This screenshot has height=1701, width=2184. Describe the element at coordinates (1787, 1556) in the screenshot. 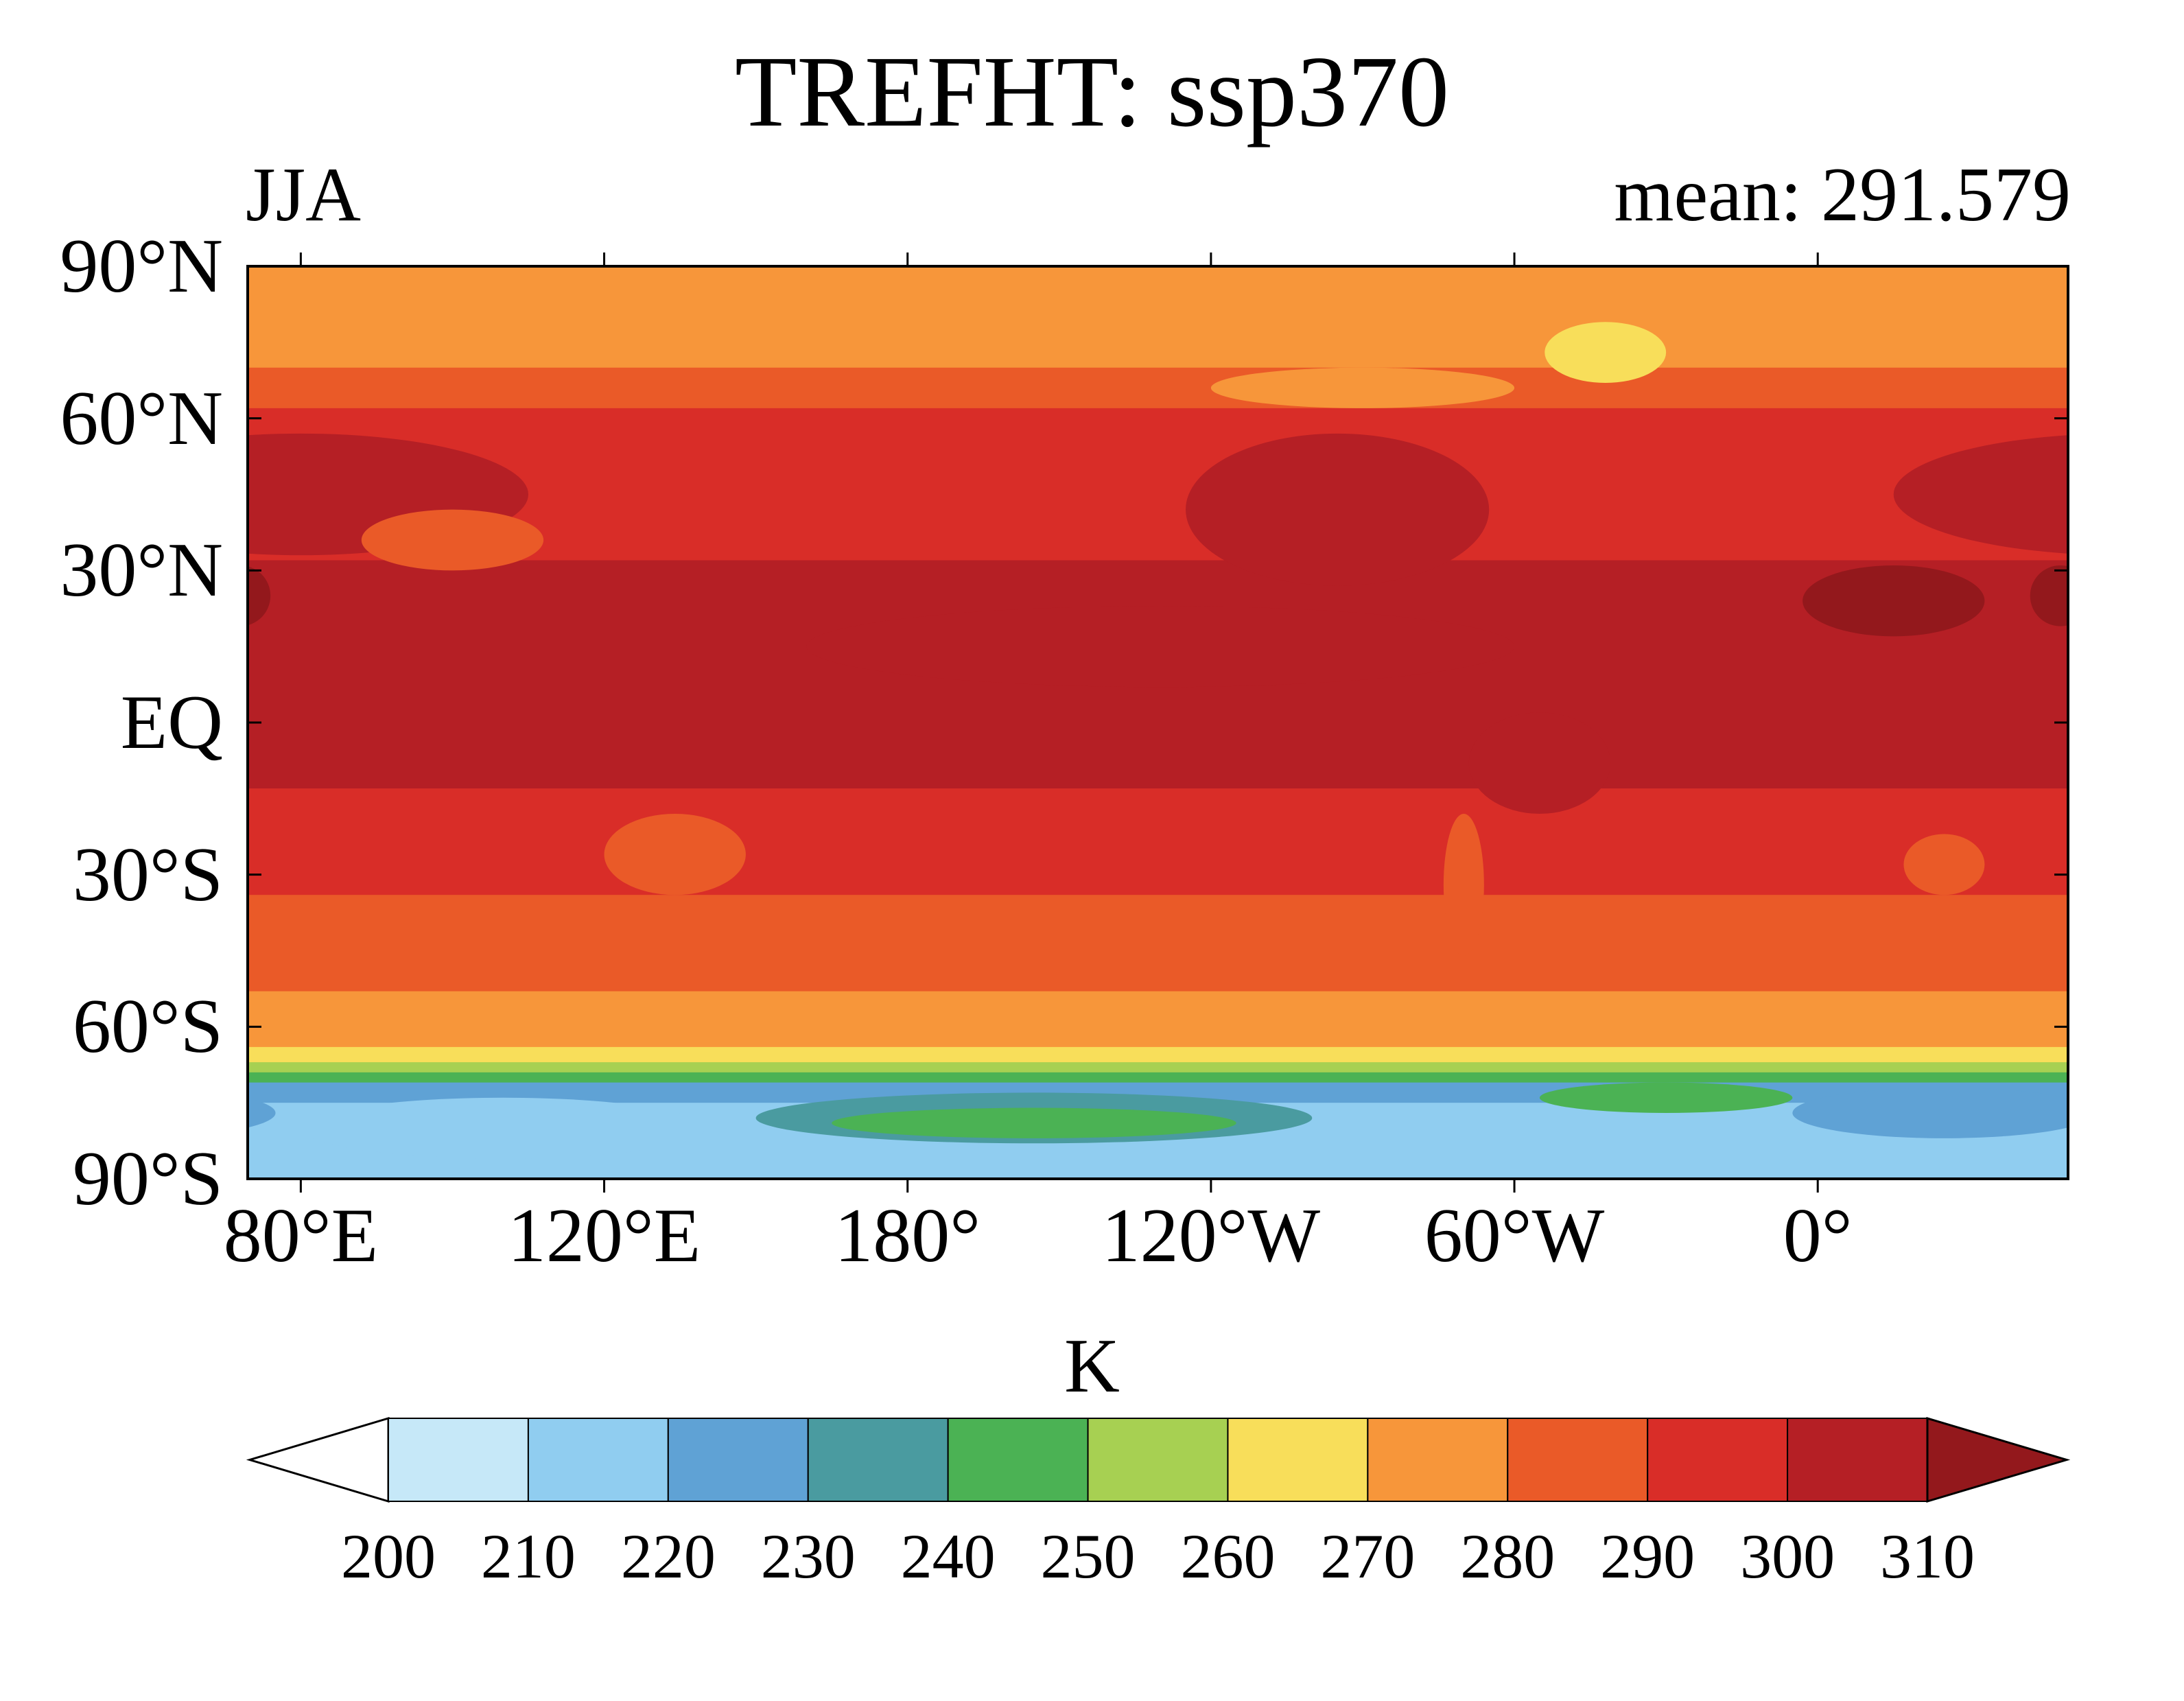

I see `colorbar-tick-label: 300` at that location.